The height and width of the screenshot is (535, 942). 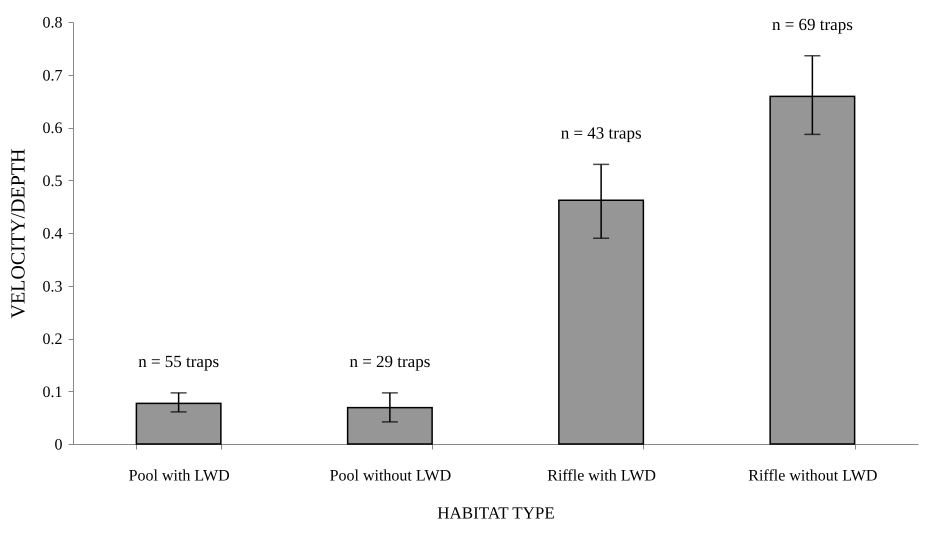 I want to click on x-tick-label: Riffle with LWD, so click(x=601, y=476).